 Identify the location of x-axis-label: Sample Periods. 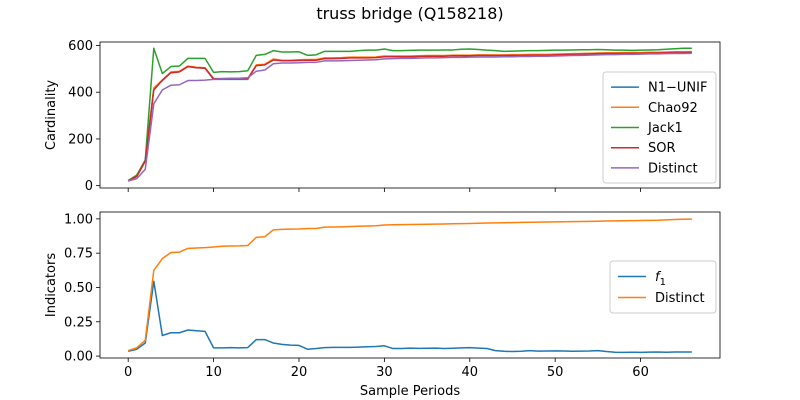
(410, 391).